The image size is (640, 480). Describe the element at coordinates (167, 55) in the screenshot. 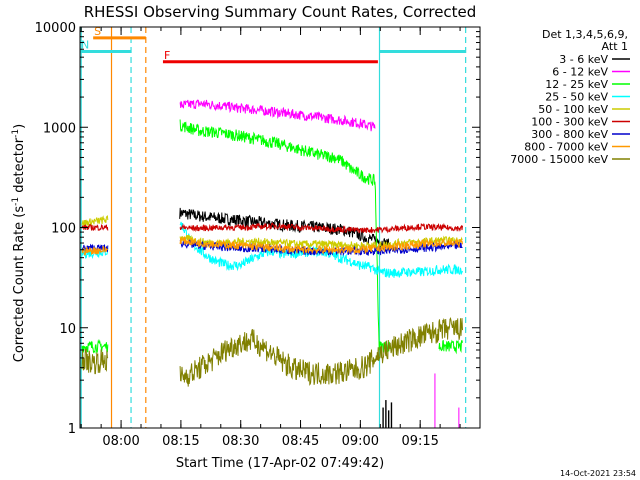

I see `state-label-f: F` at that location.